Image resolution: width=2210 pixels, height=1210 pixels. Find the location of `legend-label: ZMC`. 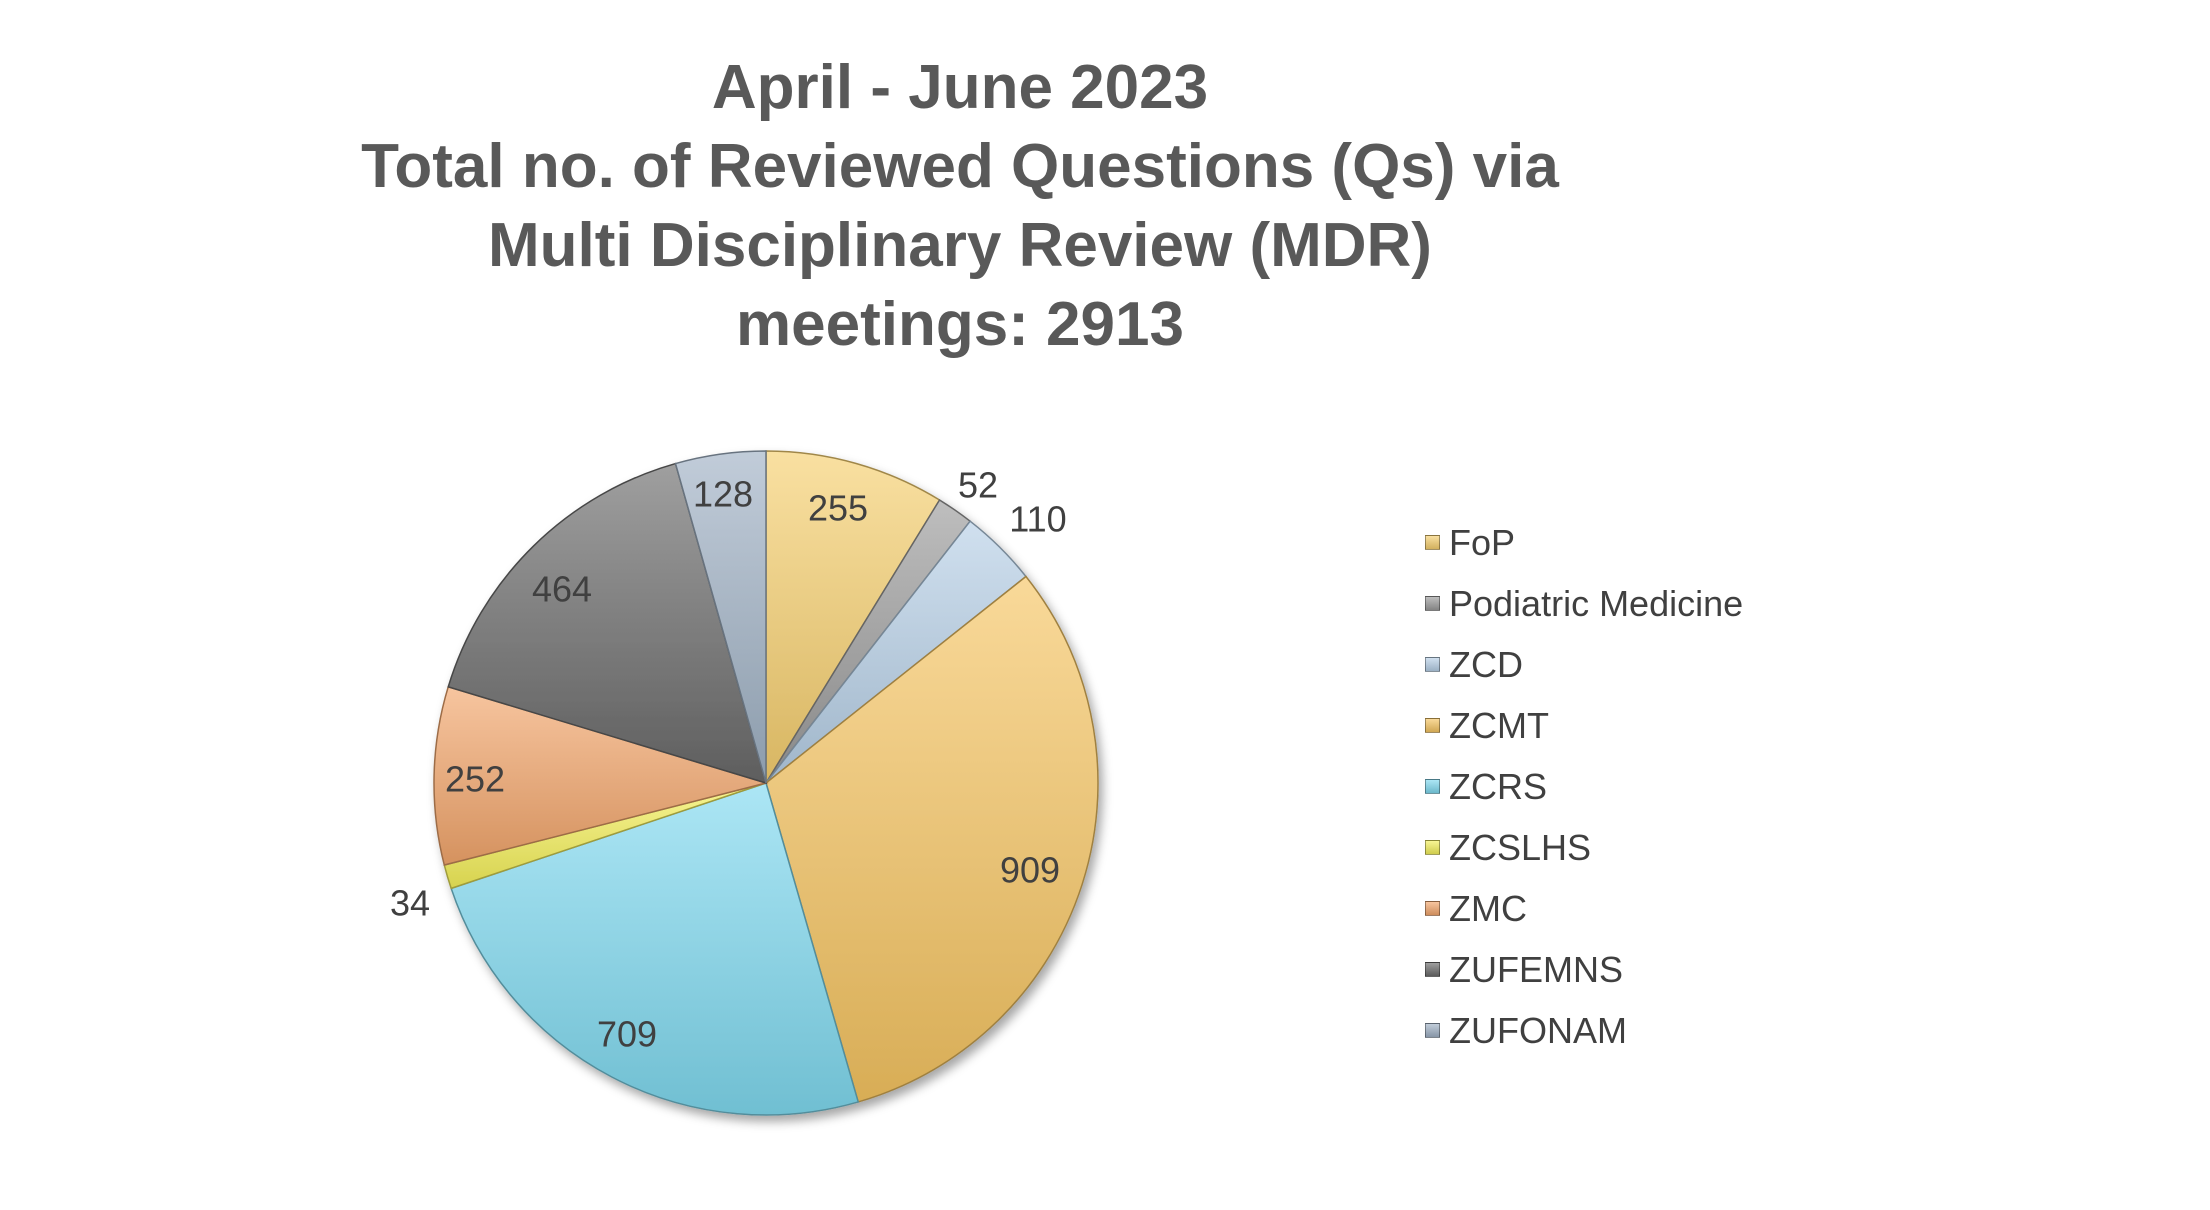

legend-label: ZMC is located at coordinates (1488, 908).